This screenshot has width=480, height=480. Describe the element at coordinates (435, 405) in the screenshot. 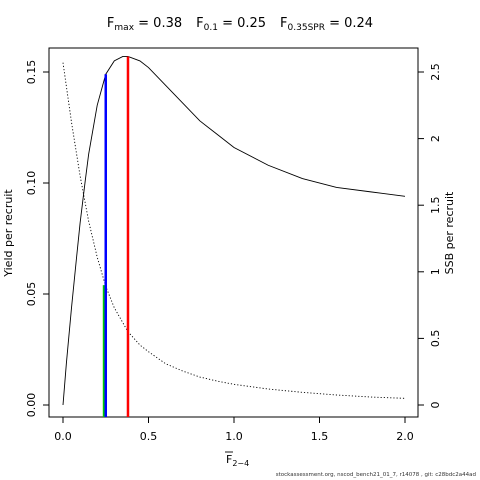

I see `y-right-tick-label: 0` at that location.